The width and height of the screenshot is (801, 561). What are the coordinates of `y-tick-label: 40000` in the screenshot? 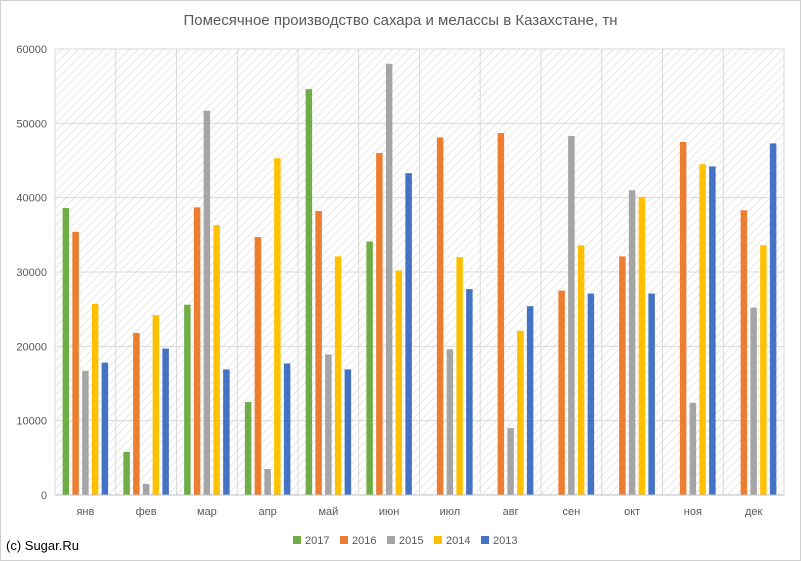 It's located at (31, 199).